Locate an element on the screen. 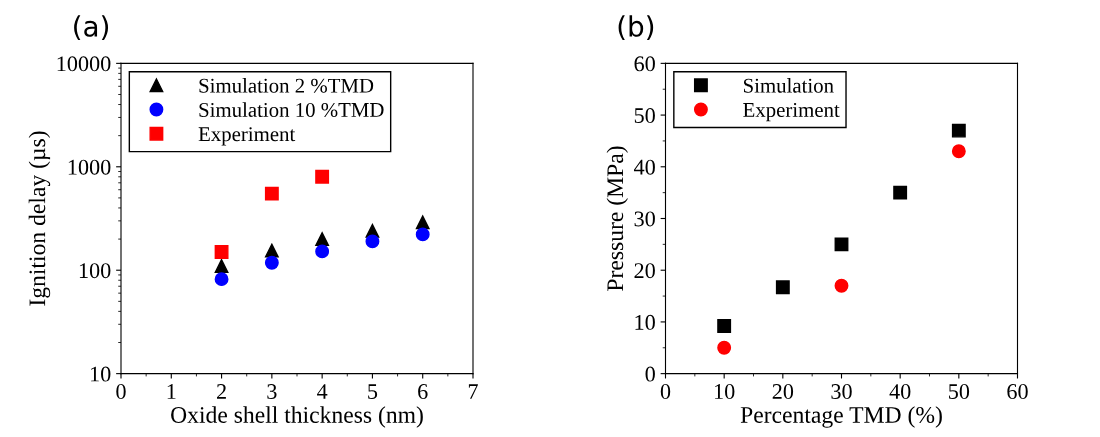 The width and height of the screenshot is (1100, 437). x-tick-label: 50 is located at coordinates (959, 391).